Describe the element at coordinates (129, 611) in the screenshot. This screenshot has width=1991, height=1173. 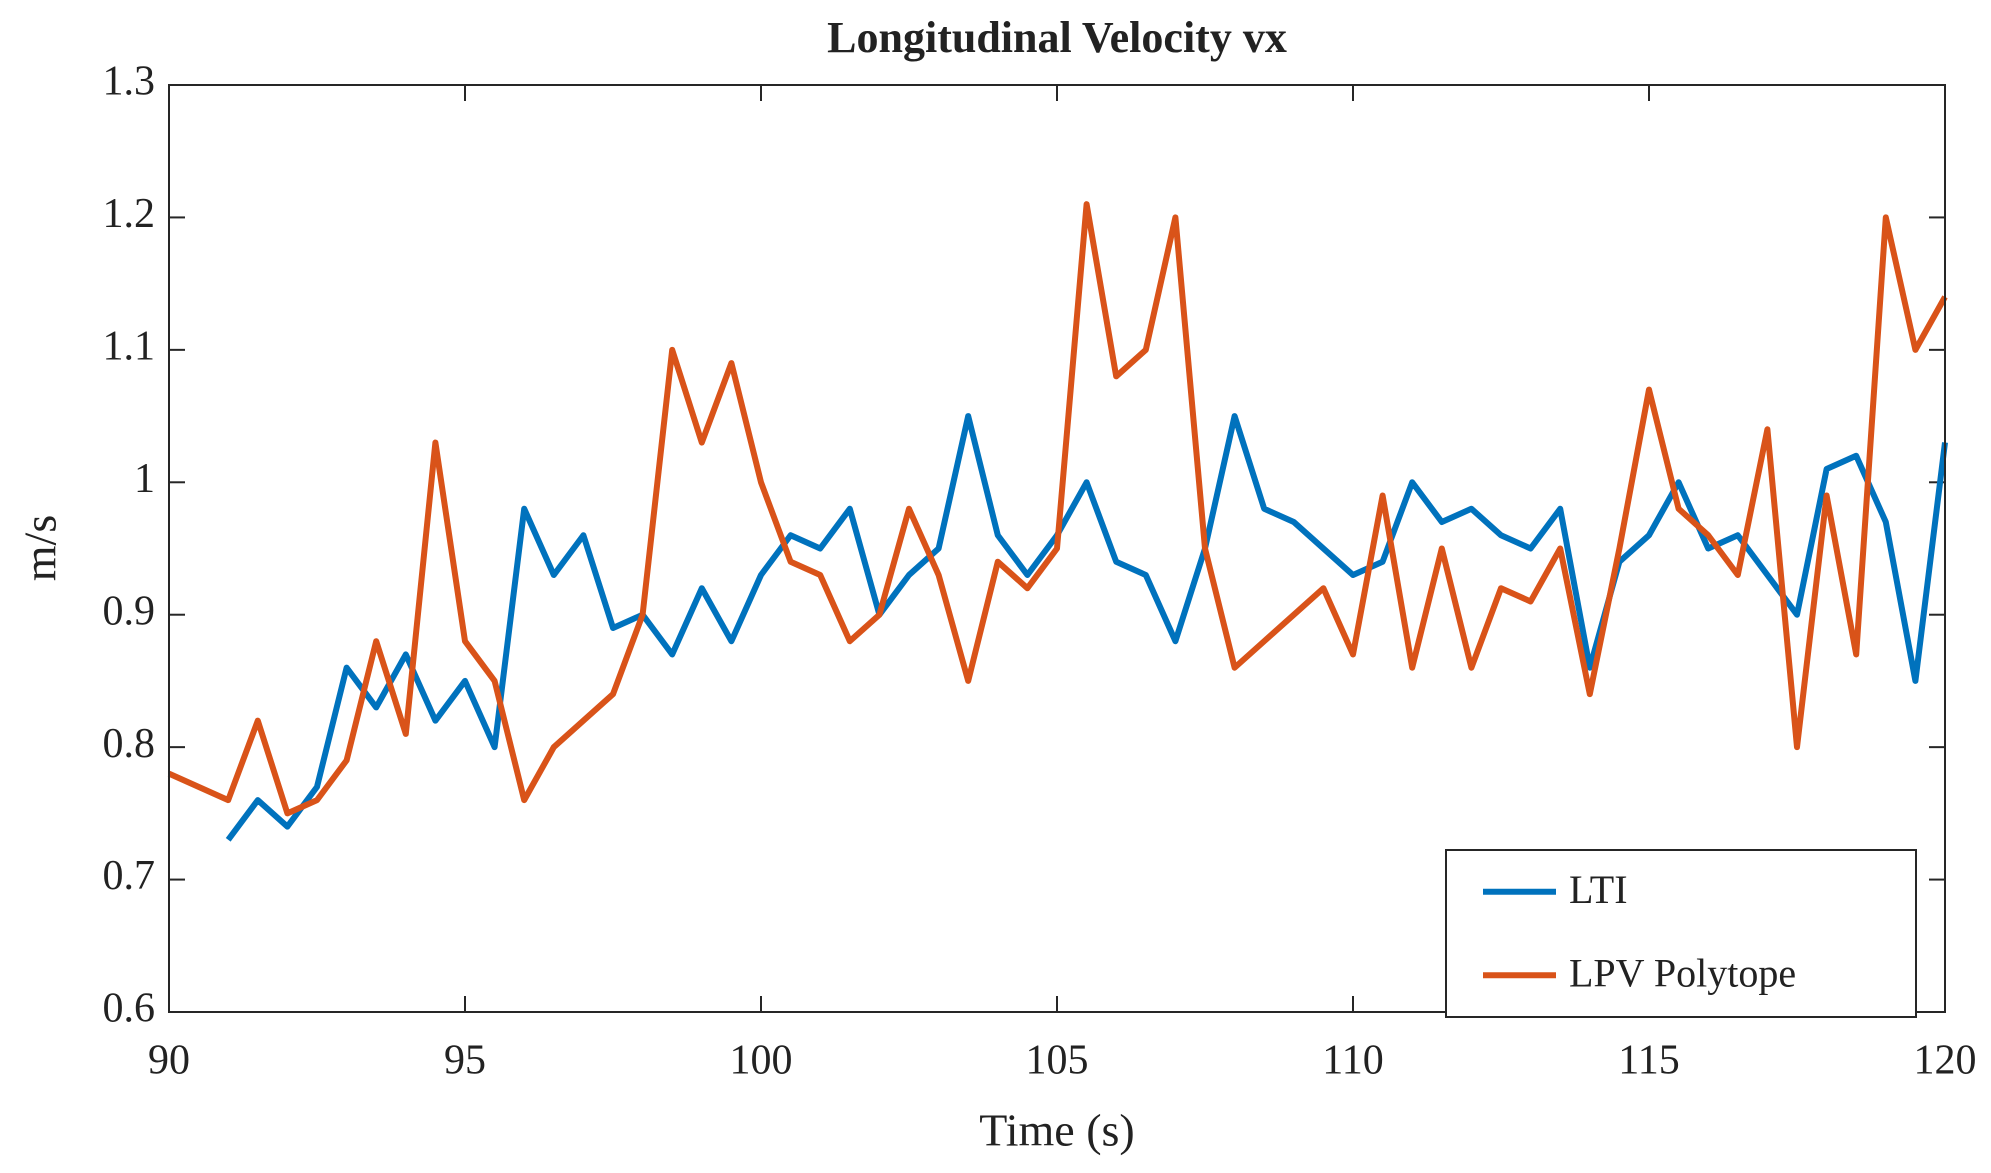
I see `y-tick-label: 0.9` at that location.